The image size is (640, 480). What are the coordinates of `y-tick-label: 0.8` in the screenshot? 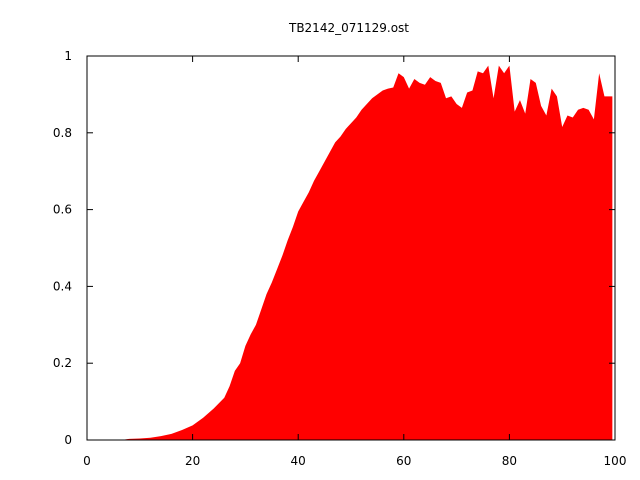 It's located at (62, 133).